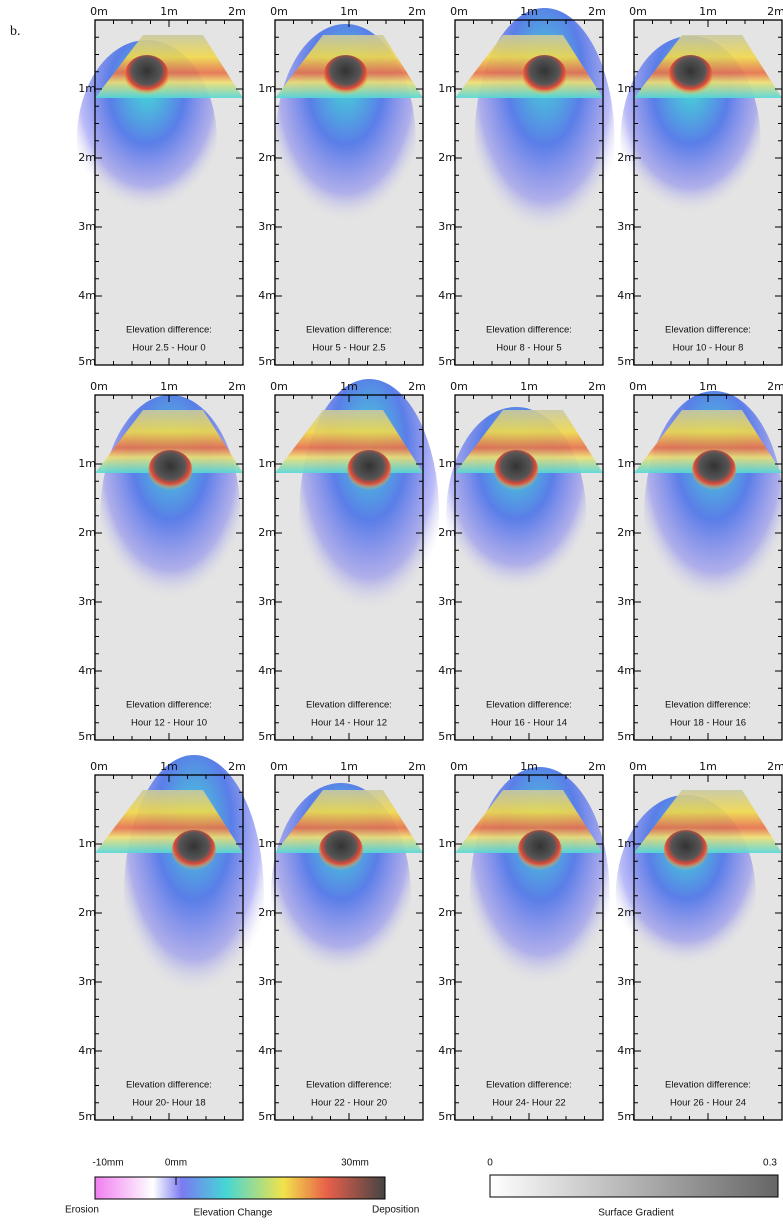 This screenshot has width=783, height=1224. Describe the element at coordinates (528, 1103) in the screenshot. I see `panel-interval: Hour 24- Hour 22` at that location.